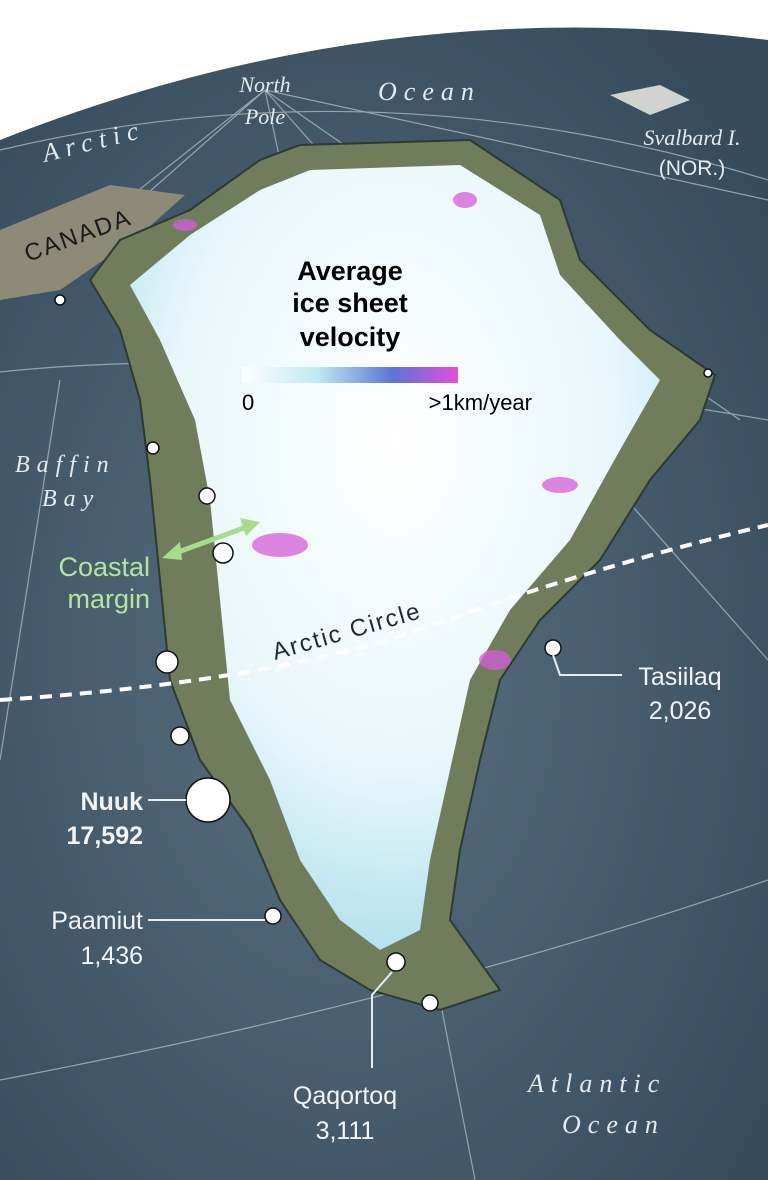 This screenshot has width=768, height=1180. Describe the element at coordinates (384, 145) in the screenshot. I see `parallel` at that location.